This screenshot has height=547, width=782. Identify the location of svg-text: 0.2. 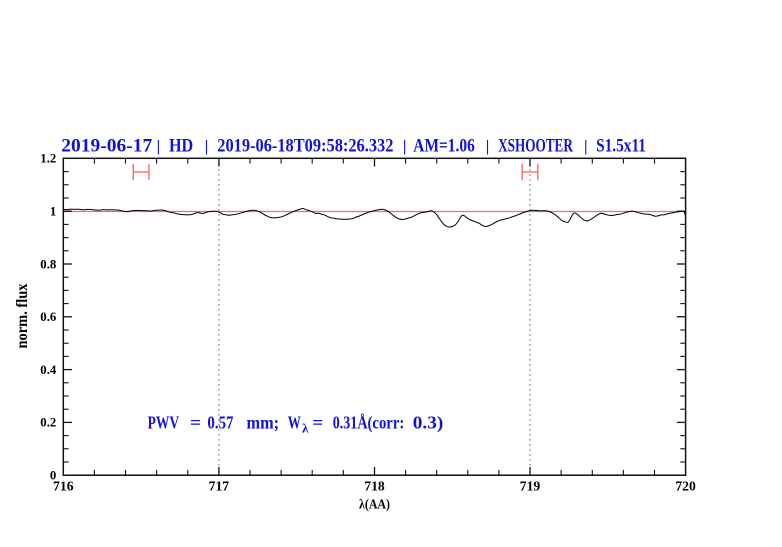
(48, 423).